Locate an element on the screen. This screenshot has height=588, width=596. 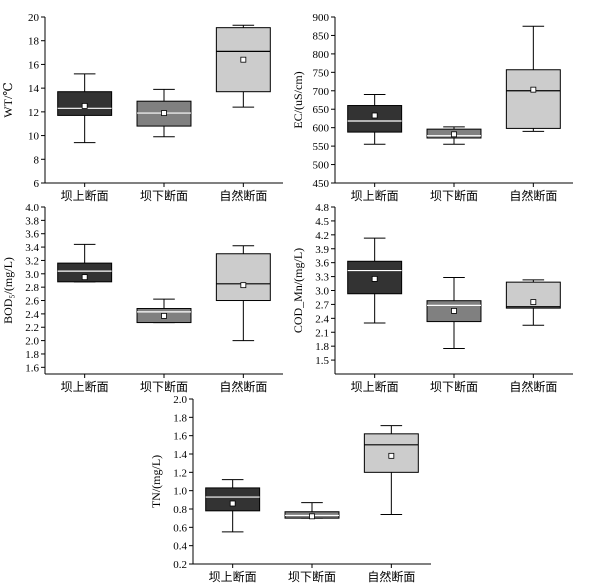
y-tick-label: 18 is located at coordinates (34, 42).